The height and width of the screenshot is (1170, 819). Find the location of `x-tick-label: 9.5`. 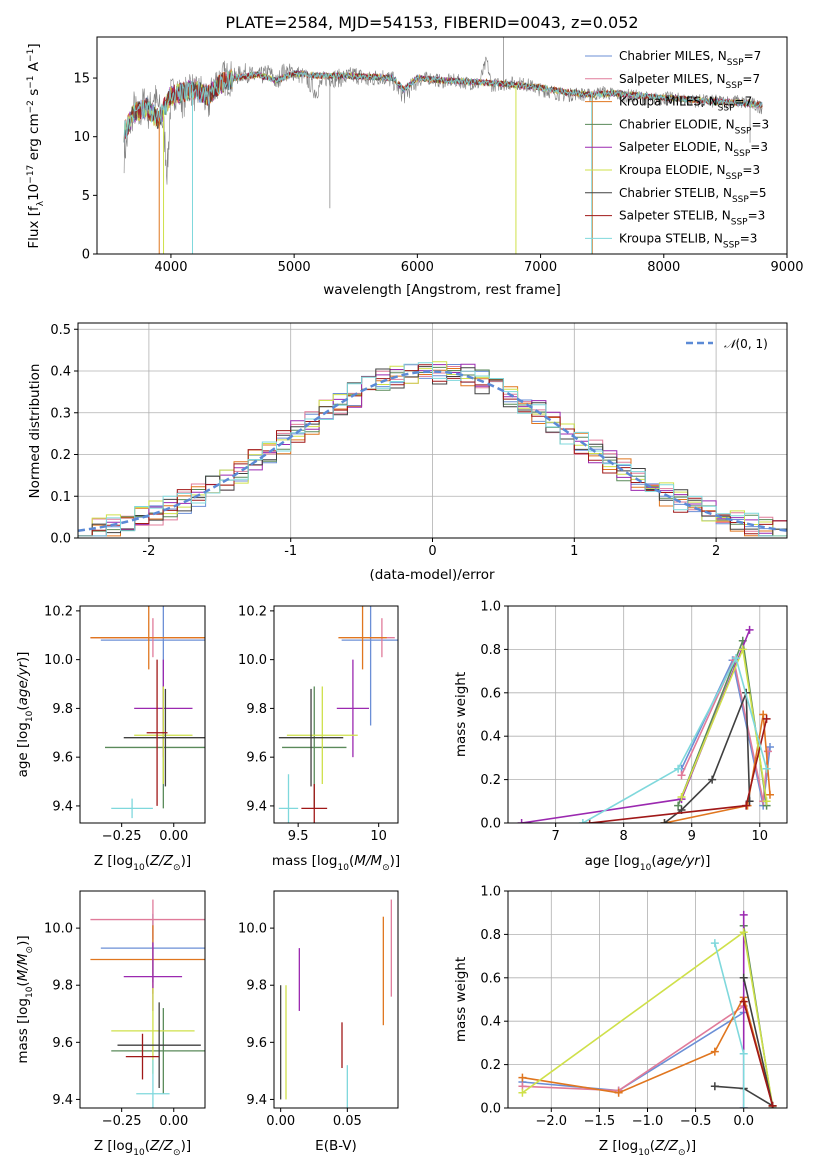

x-tick-label: 9.5 is located at coordinates (298, 836).